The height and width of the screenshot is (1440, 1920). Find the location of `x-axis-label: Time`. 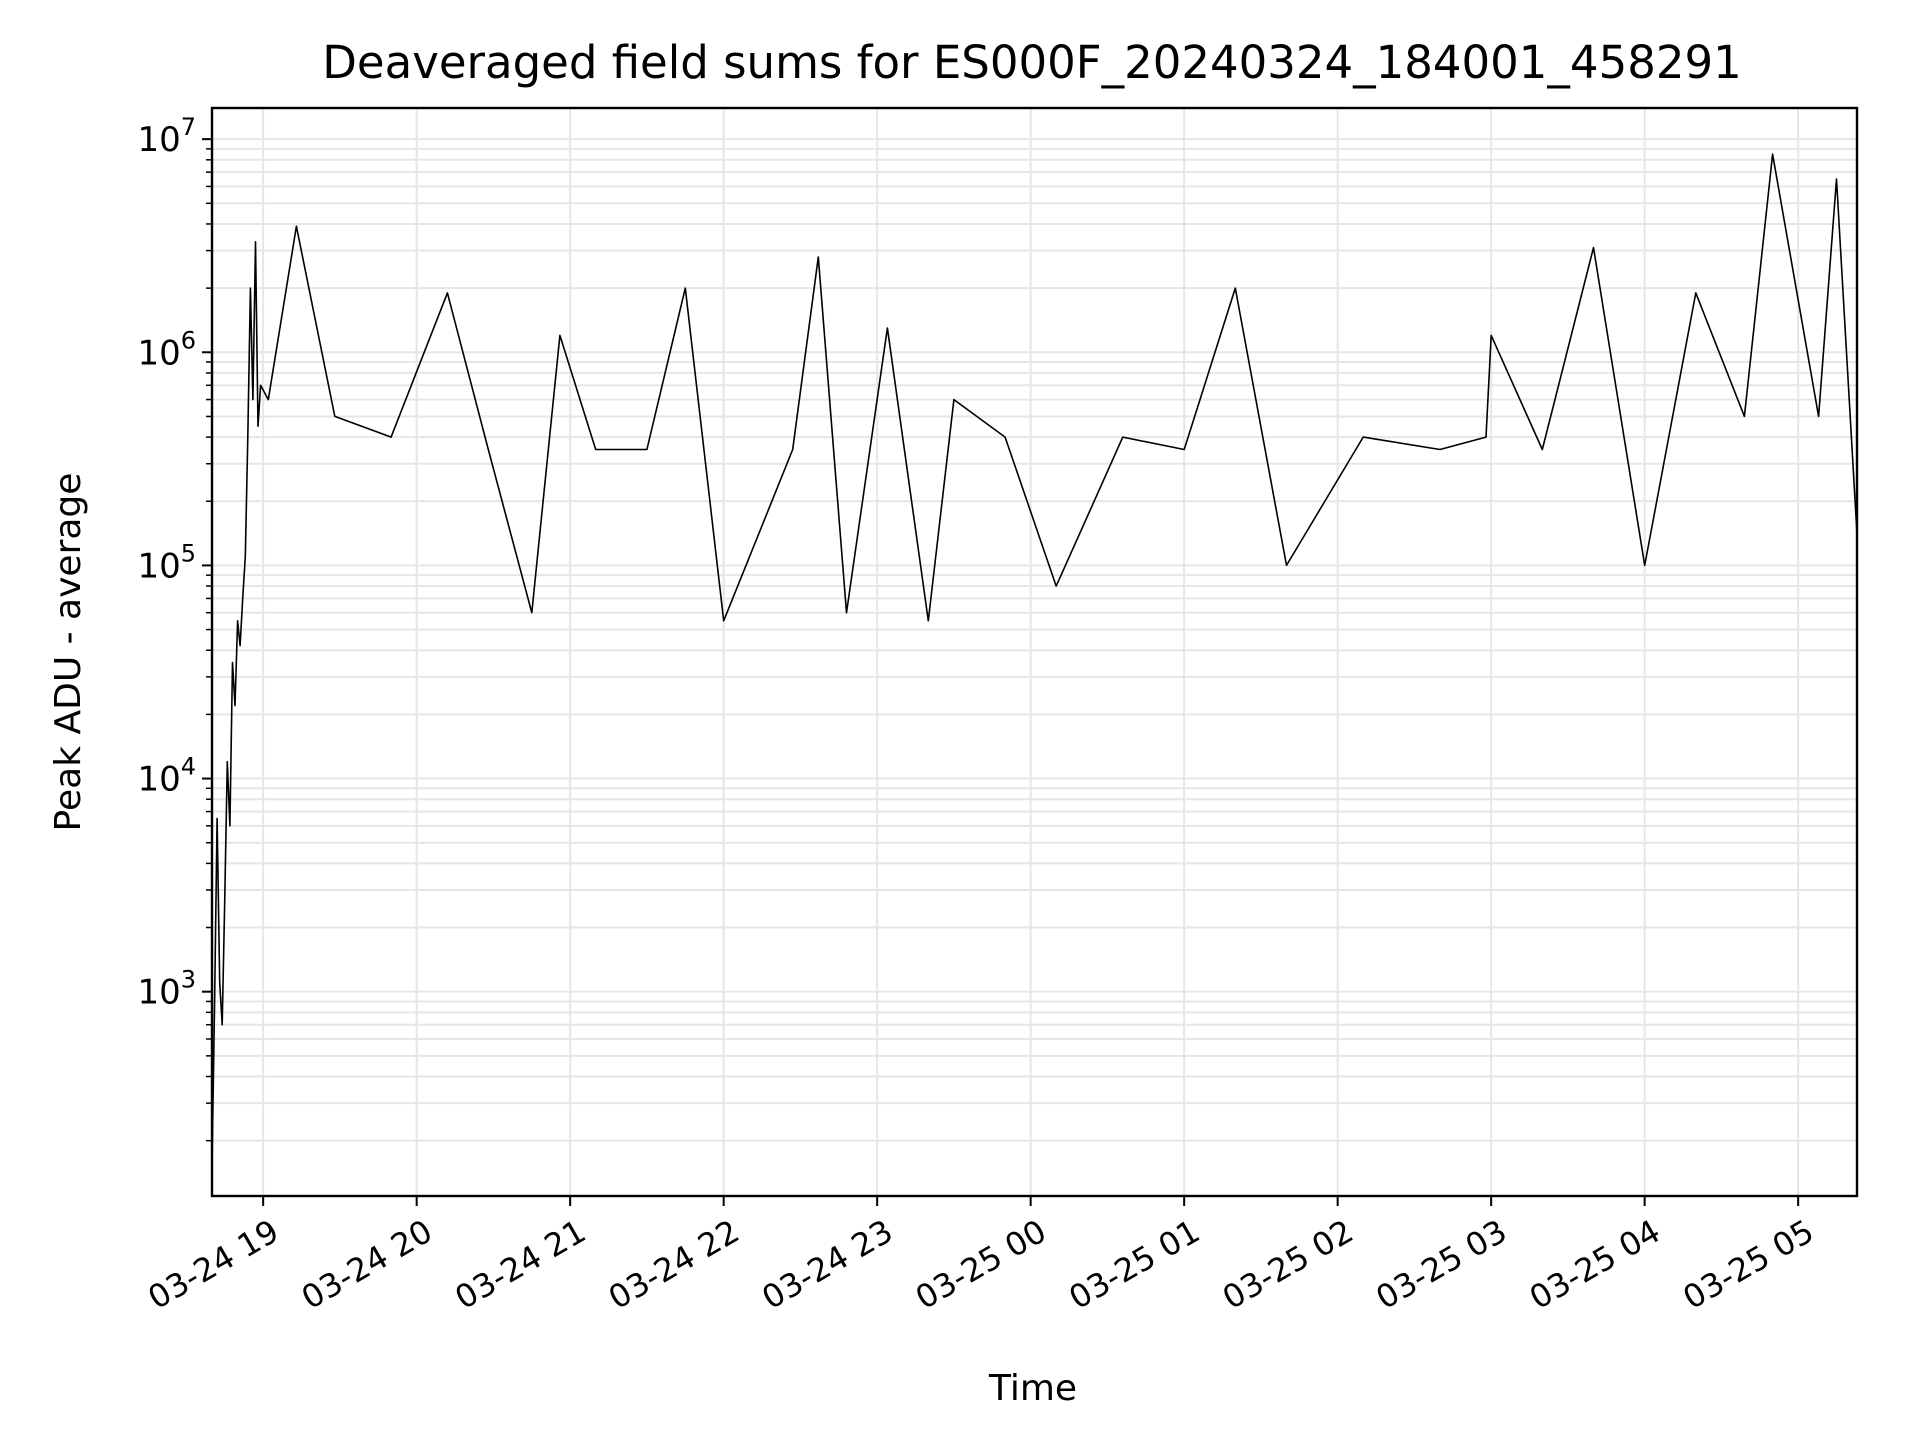

x-axis-label: Time is located at coordinates (1032, 1388).